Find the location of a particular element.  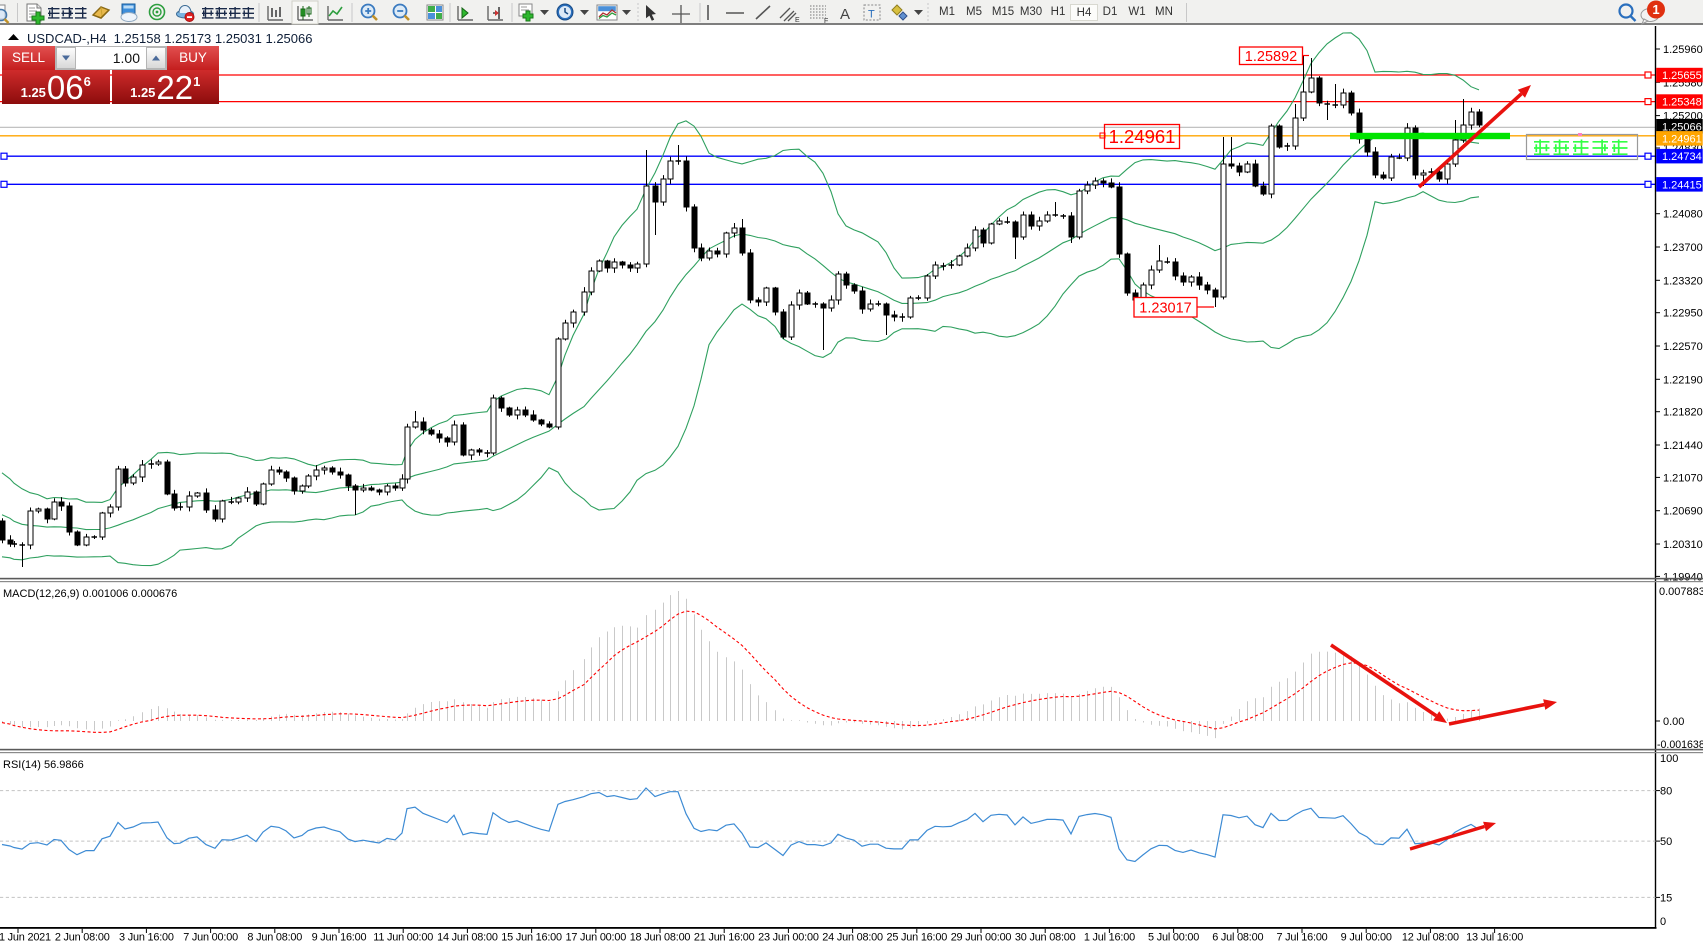

svg-text: 11 Jun 00:00 is located at coordinates (403, 938).